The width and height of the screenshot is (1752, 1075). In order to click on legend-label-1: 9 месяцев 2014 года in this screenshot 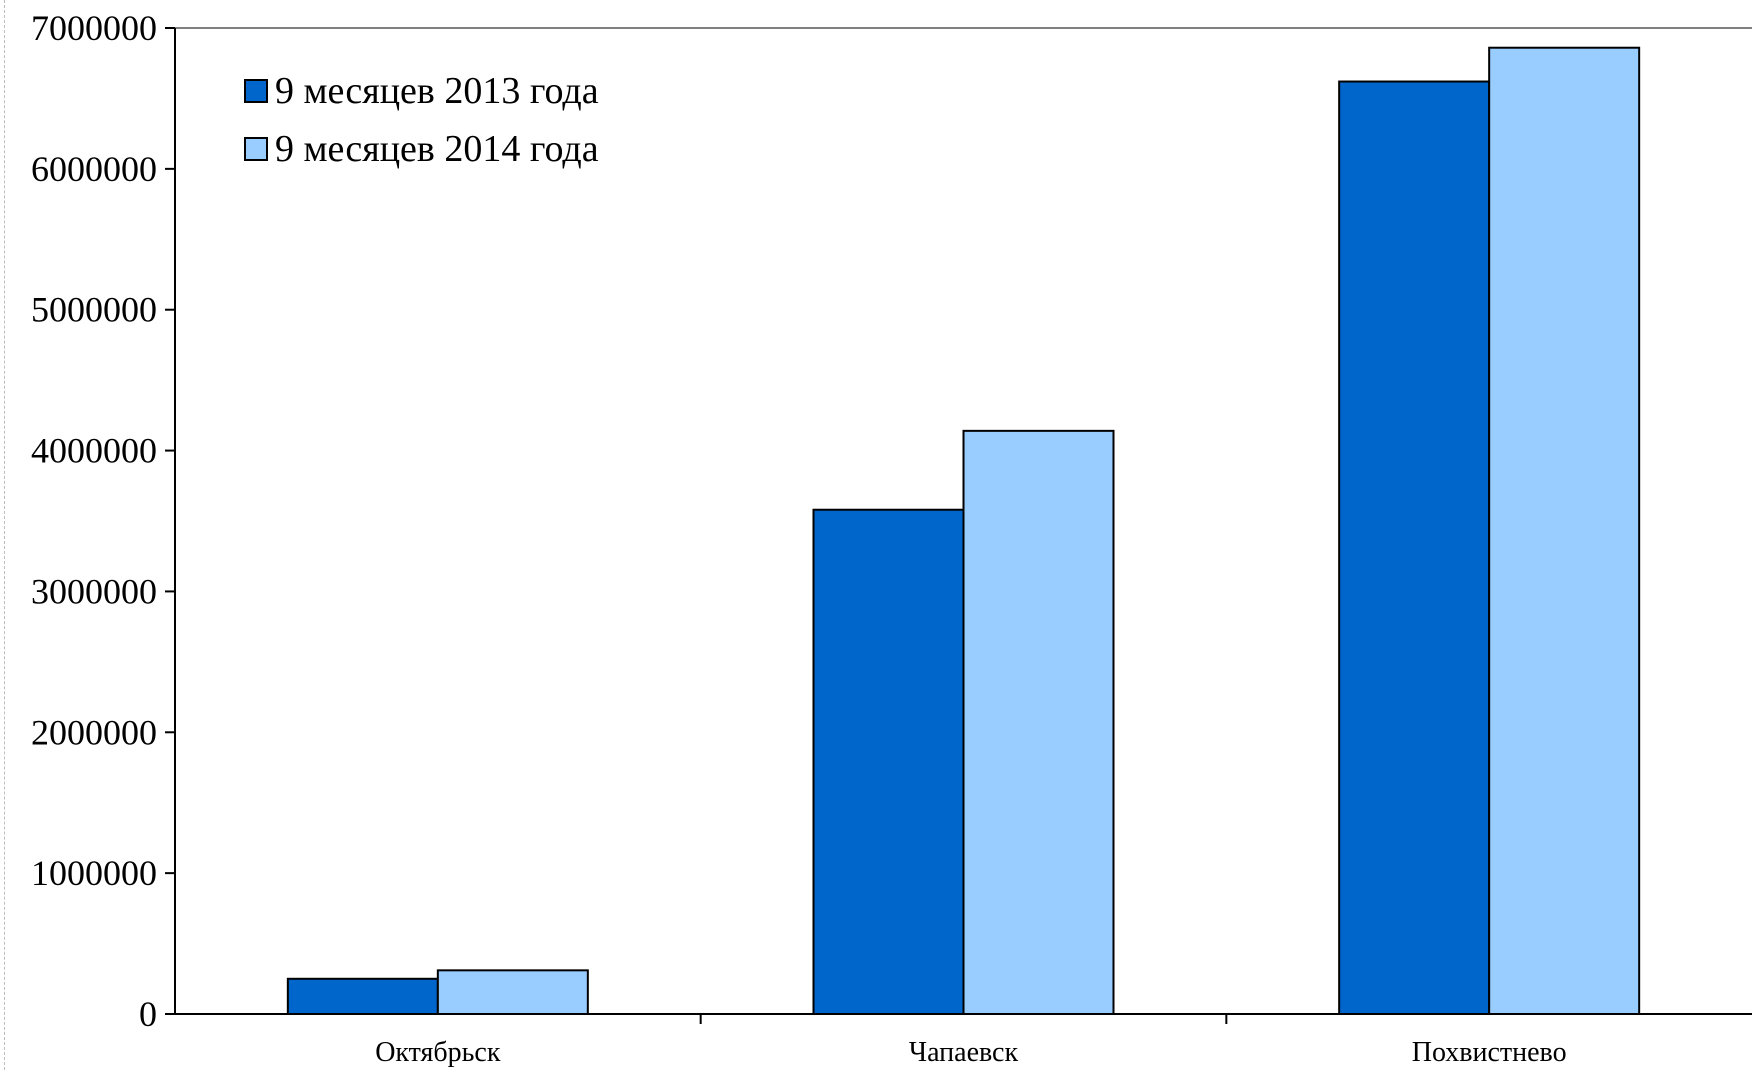, I will do `click(437, 149)`.